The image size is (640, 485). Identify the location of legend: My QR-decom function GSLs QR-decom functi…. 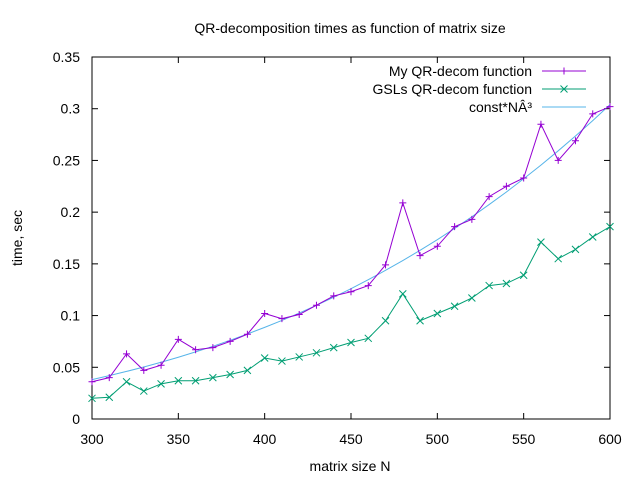
(479, 89).